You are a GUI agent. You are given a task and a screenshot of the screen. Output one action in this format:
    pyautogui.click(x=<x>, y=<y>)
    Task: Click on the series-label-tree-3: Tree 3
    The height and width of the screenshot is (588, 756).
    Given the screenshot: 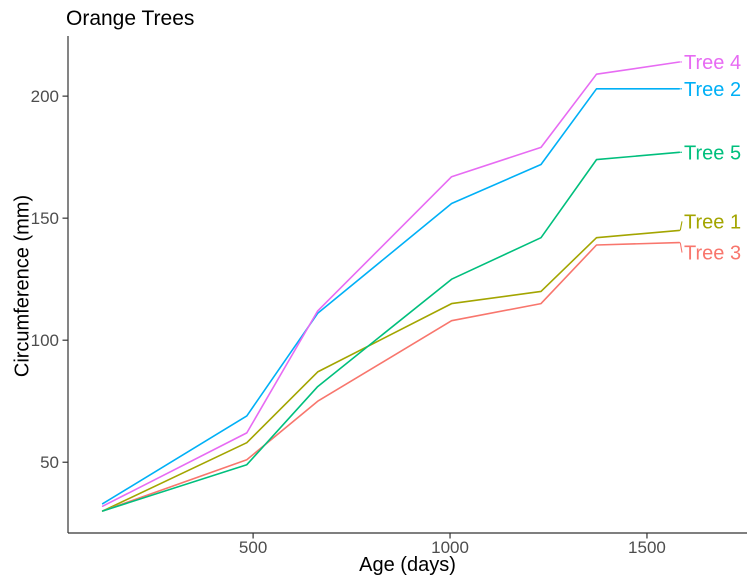 What is the action you would take?
    pyautogui.click(x=712, y=254)
    